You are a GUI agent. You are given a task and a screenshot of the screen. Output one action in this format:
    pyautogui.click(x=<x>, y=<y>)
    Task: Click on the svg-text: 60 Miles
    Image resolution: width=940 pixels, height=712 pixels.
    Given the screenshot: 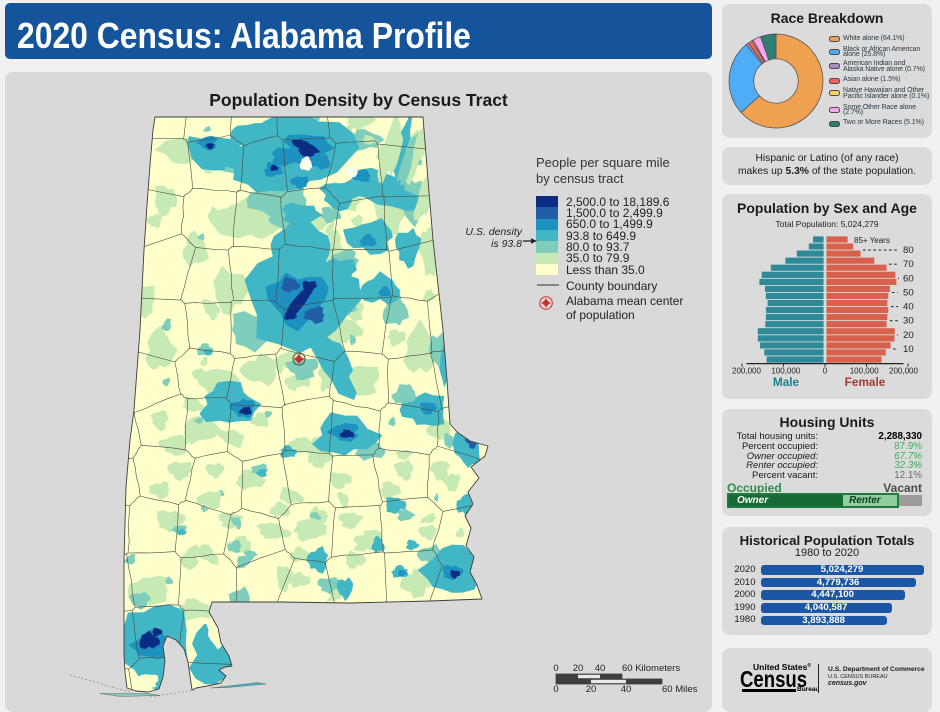 What is the action you would take?
    pyautogui.click(x=680, y=689)
    